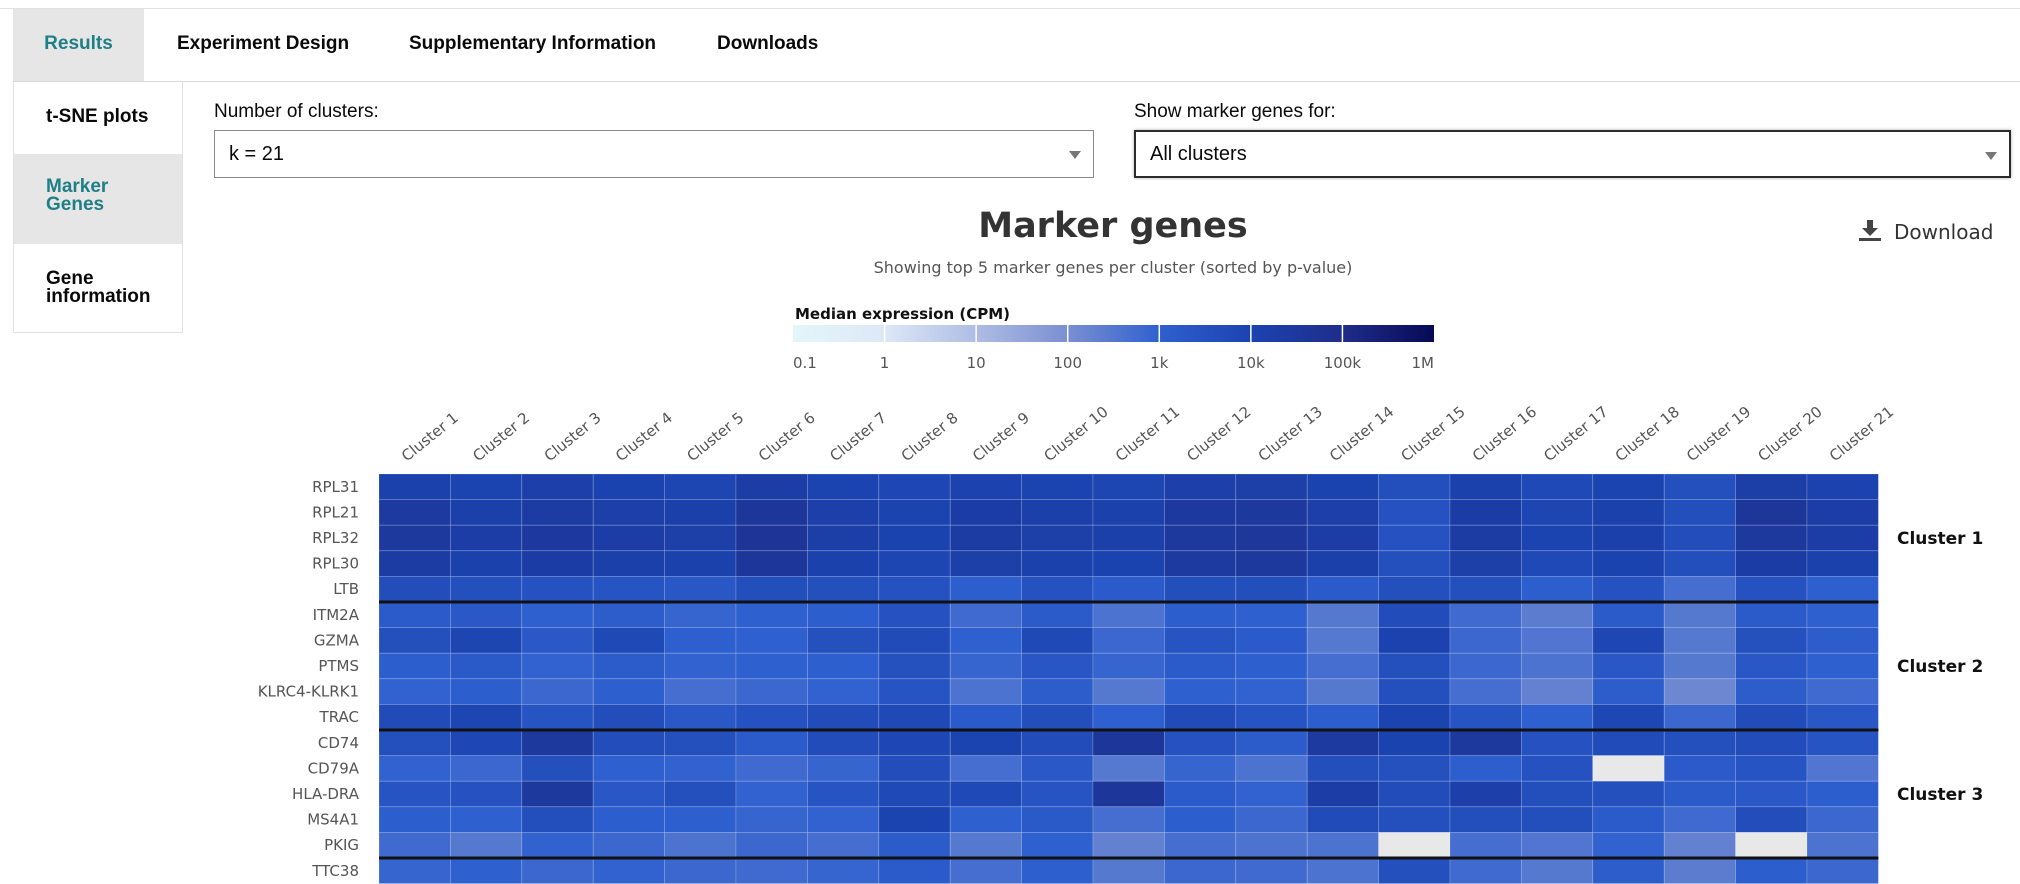 The width and height of the screenshot is (2020, 884). Describe the element at coordinates (98, 118) in the screenshot. I see `sidebar-item-tsne-plots: t-SNE plots` at that location.